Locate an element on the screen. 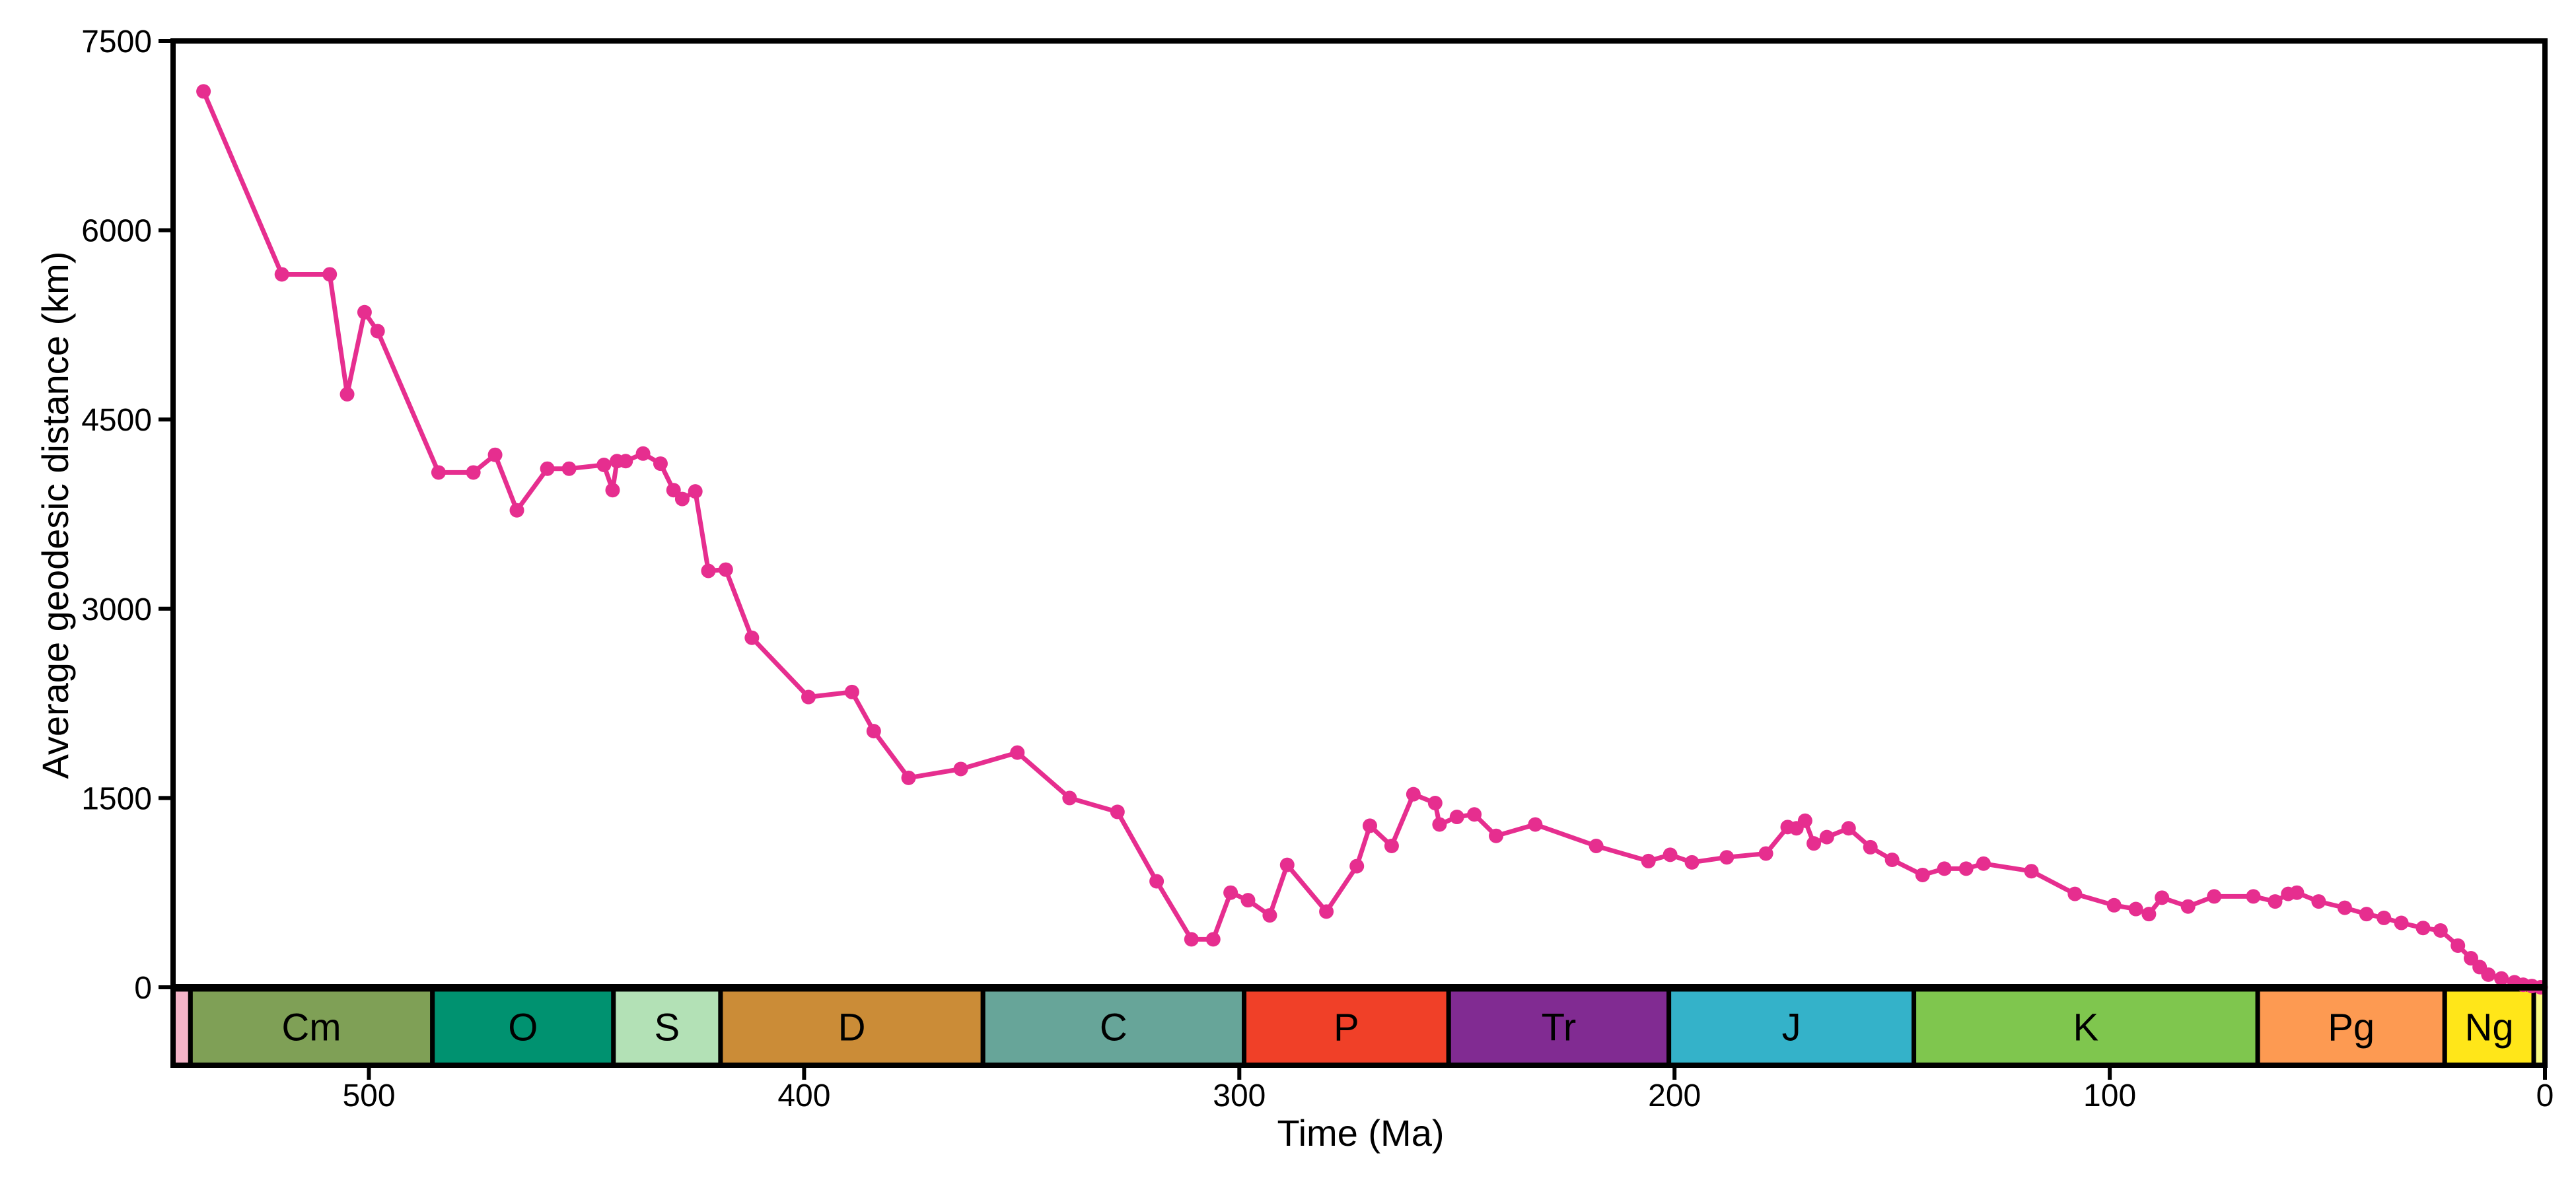 The image size is (2576, 1192). period-label-c: C is located at coordinates (1113, 1027).